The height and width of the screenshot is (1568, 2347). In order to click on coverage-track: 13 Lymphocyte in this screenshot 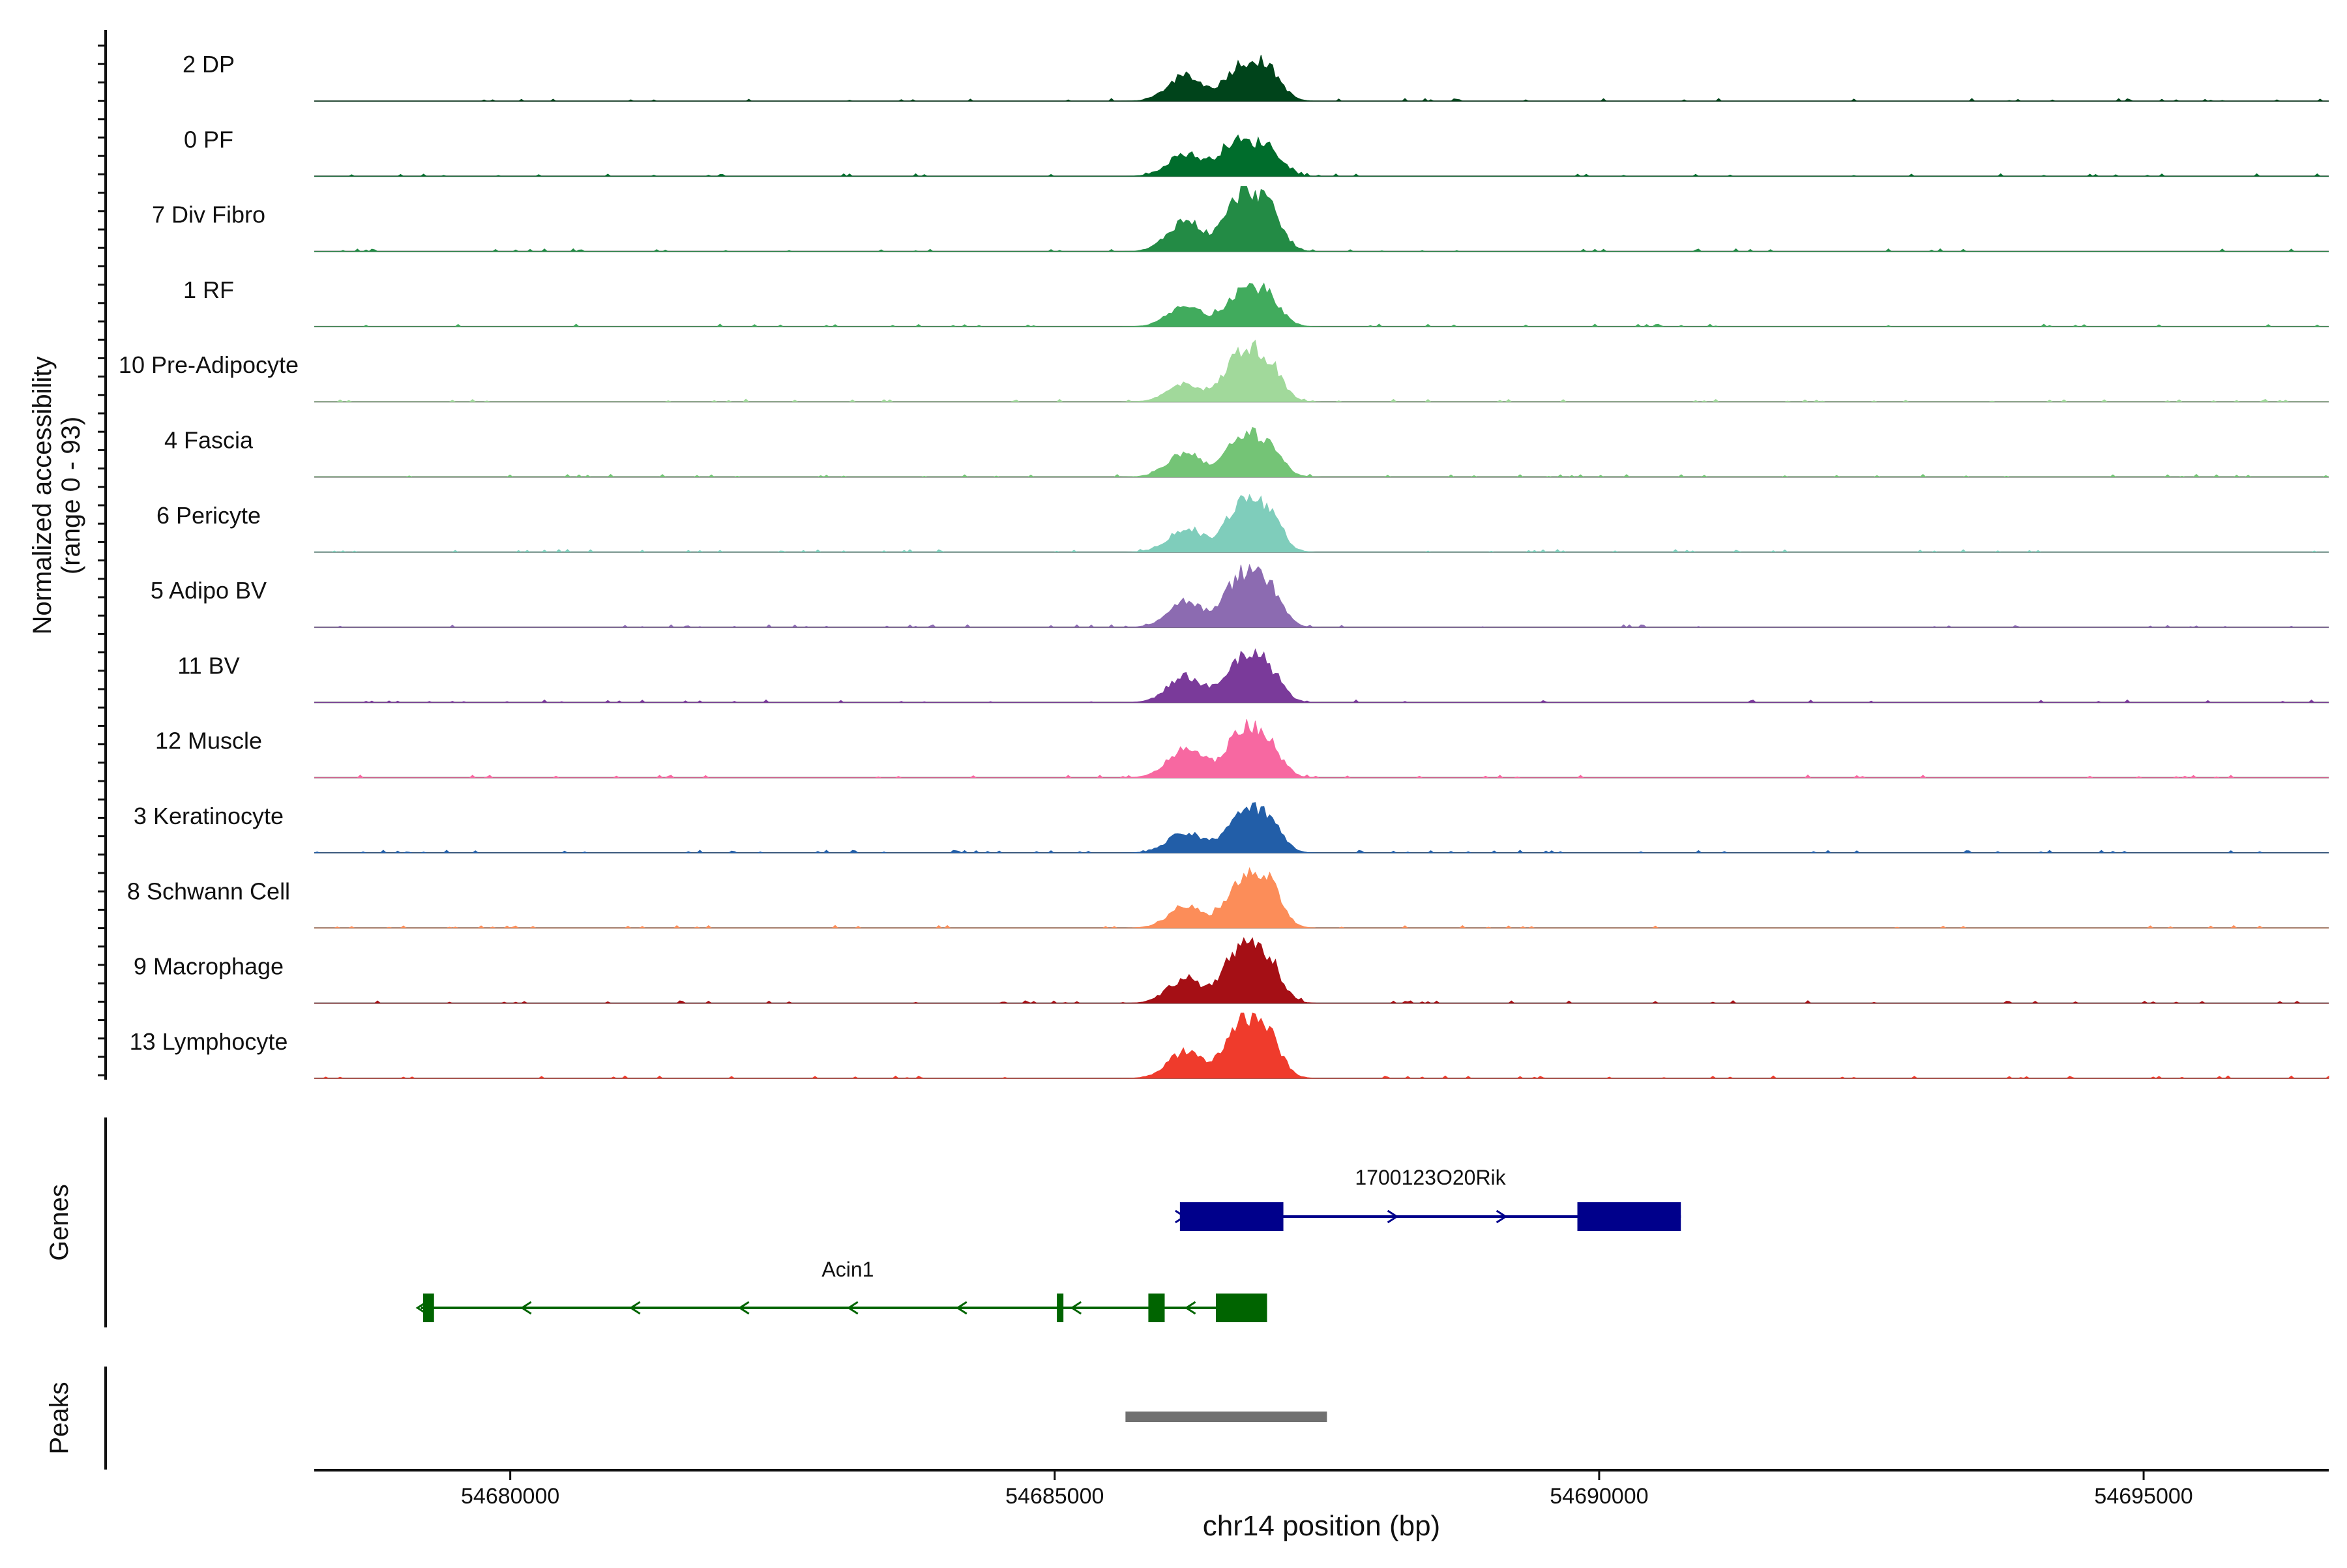, I will do `click(1229, 1046)`.